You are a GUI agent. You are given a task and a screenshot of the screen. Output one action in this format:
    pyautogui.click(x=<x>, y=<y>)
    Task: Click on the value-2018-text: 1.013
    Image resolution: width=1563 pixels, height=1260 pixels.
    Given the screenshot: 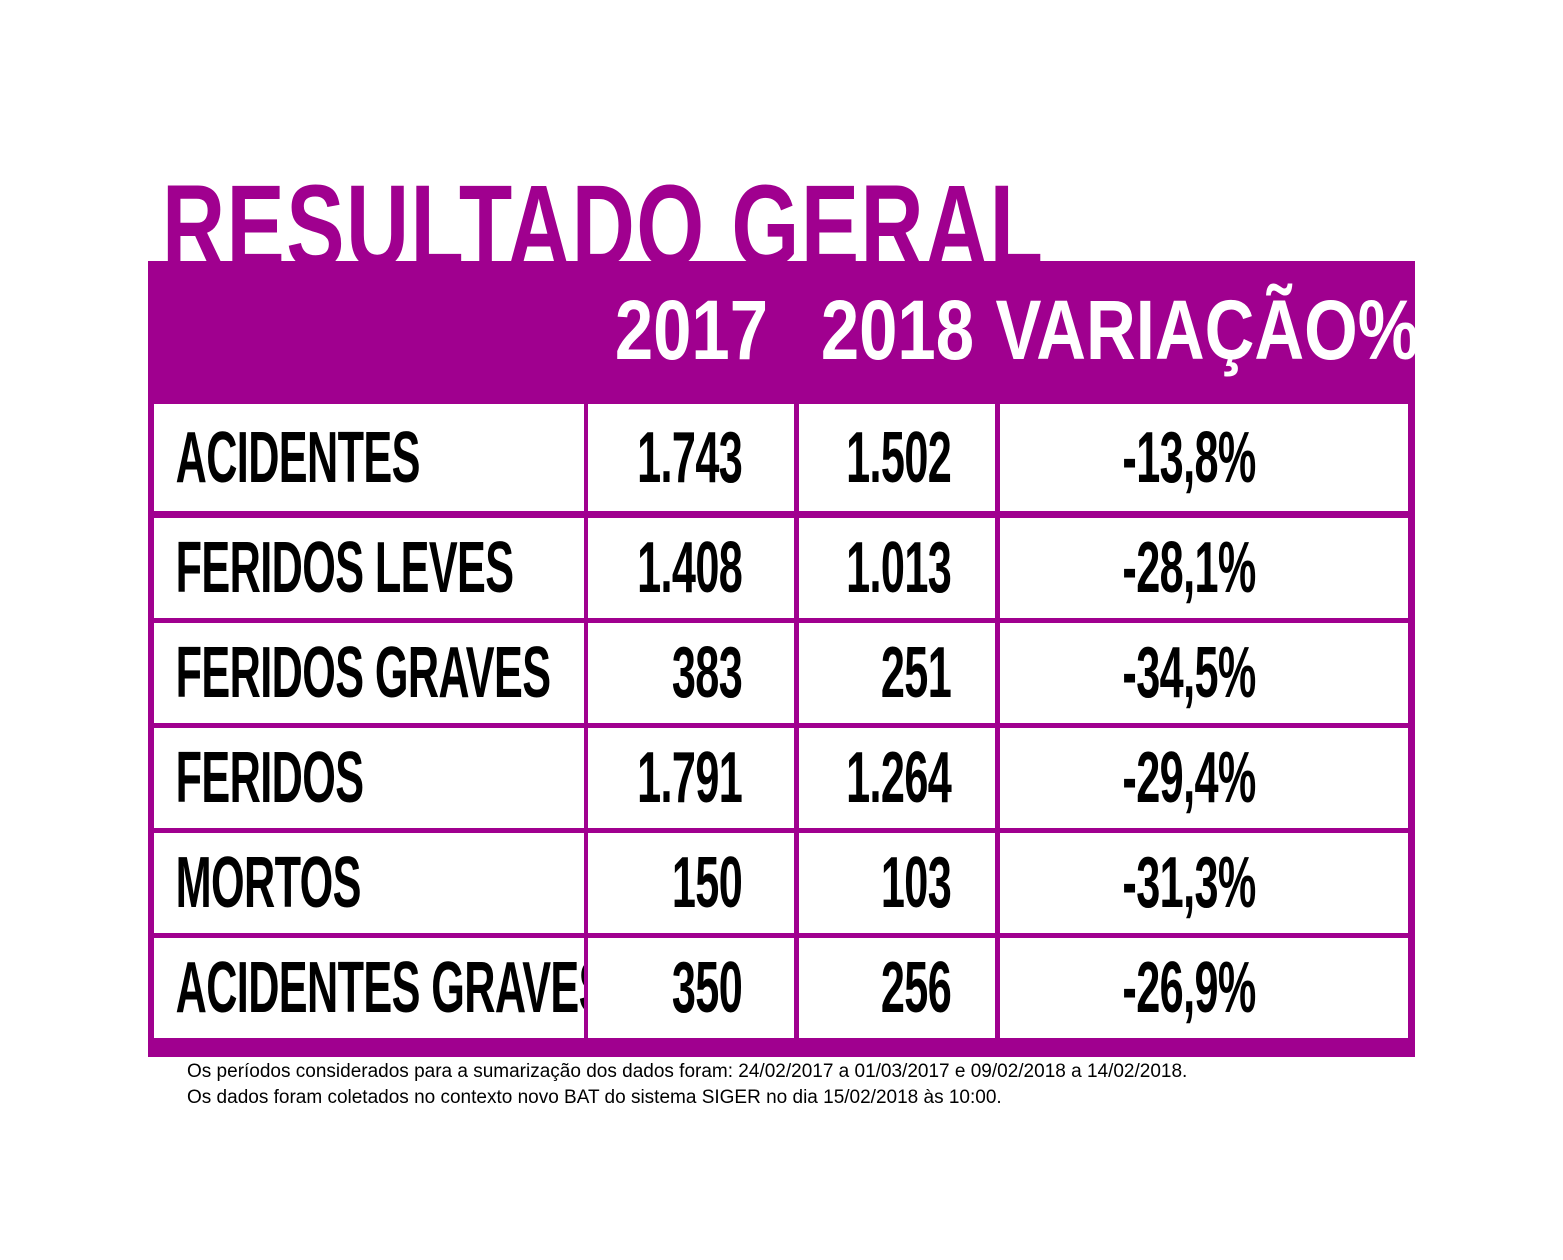 What is the action you would take?
    pyautogui.click(x=898, y=568)
    